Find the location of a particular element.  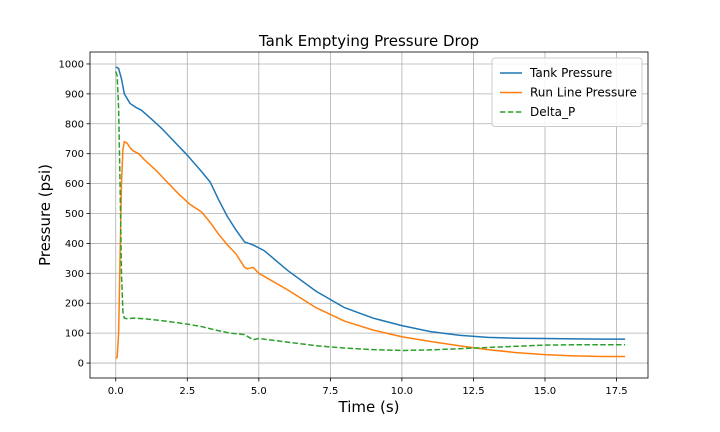

x-axis-label: Time (s) is located at coordinates (369, 407).